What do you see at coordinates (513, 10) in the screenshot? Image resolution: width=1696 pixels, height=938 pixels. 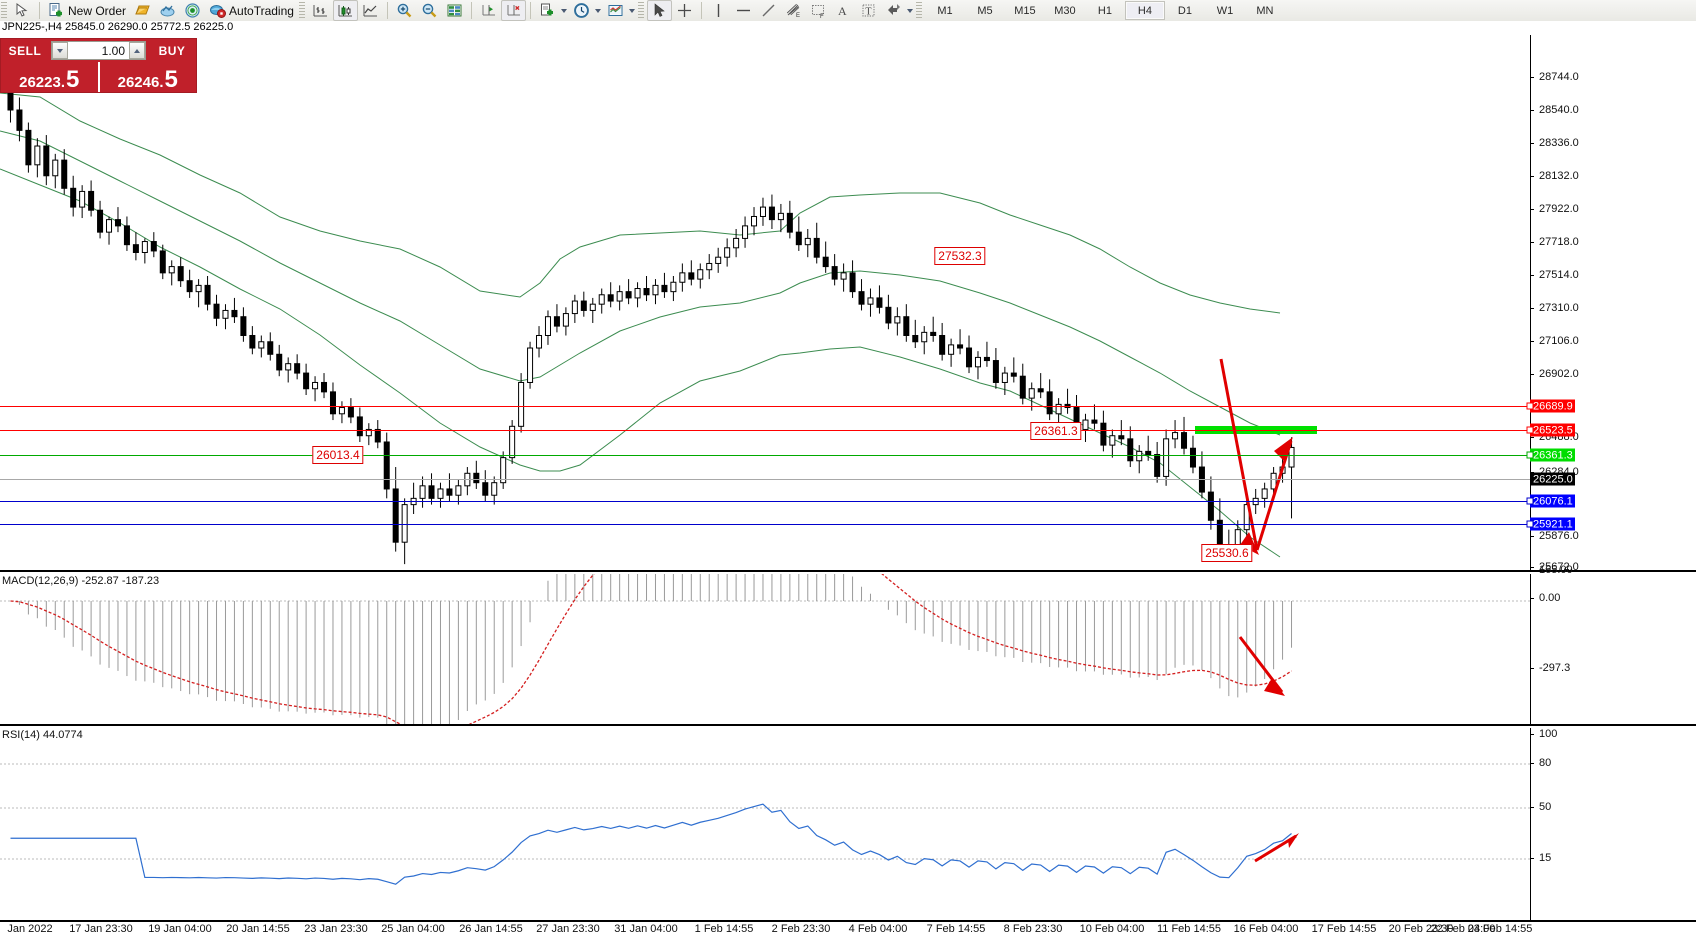 I see `auto-scroll-icon` at bounding box center [513, 10].